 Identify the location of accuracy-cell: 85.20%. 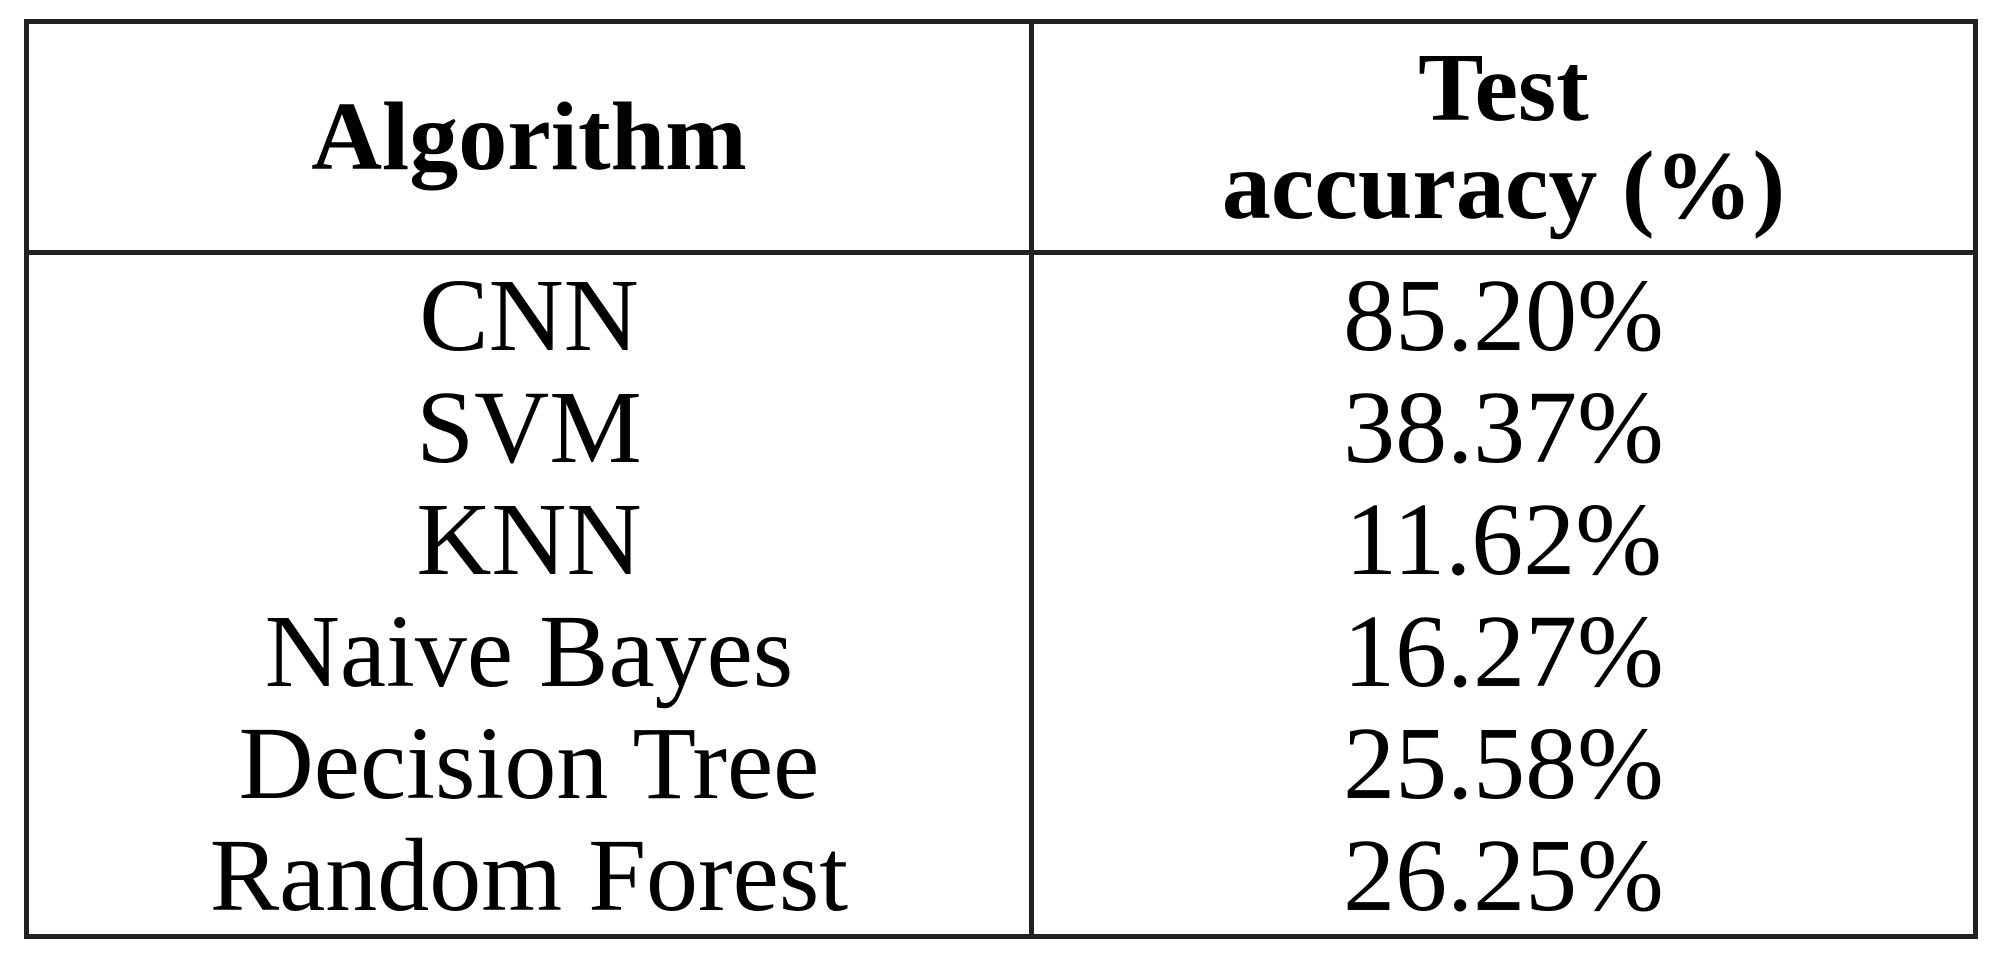
(1503, 315).